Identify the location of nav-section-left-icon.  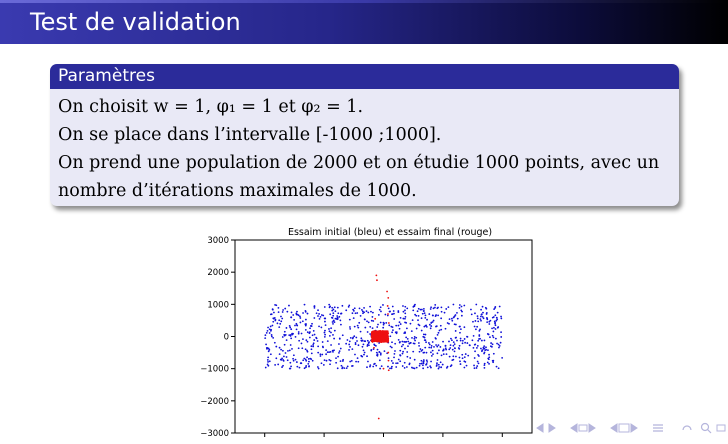
(574, 428).